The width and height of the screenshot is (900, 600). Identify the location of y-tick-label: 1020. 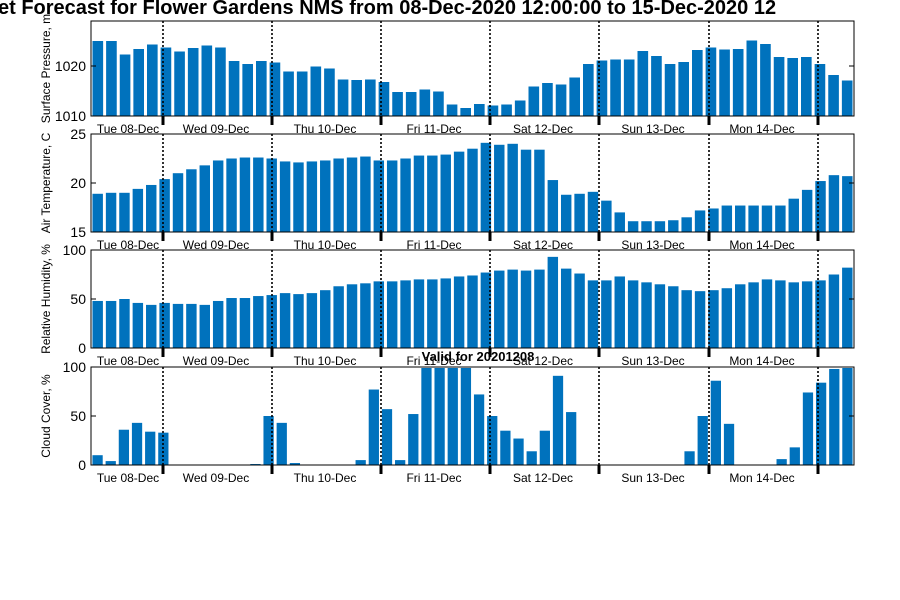
(70, 66).